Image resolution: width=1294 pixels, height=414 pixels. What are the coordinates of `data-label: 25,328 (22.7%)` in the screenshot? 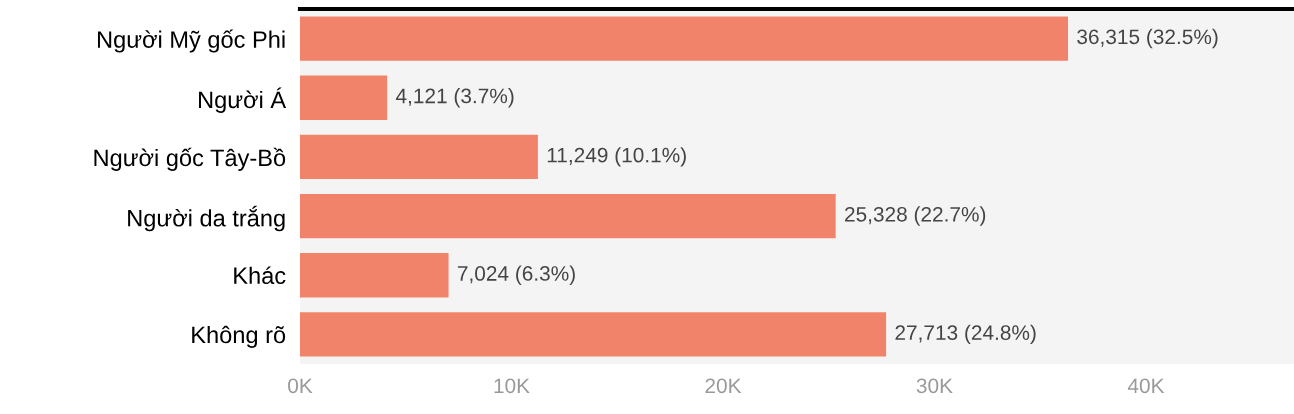 It's located at (915, 216).